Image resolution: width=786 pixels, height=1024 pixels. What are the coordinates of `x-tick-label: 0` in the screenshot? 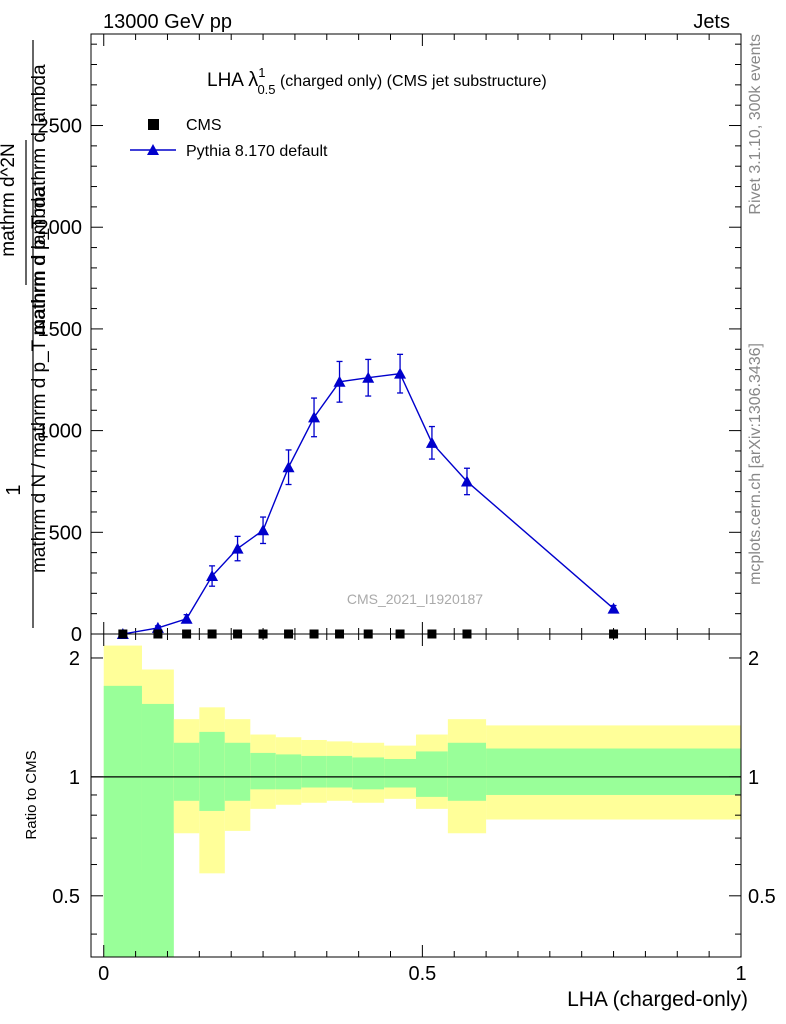 It's located at (103, 974).